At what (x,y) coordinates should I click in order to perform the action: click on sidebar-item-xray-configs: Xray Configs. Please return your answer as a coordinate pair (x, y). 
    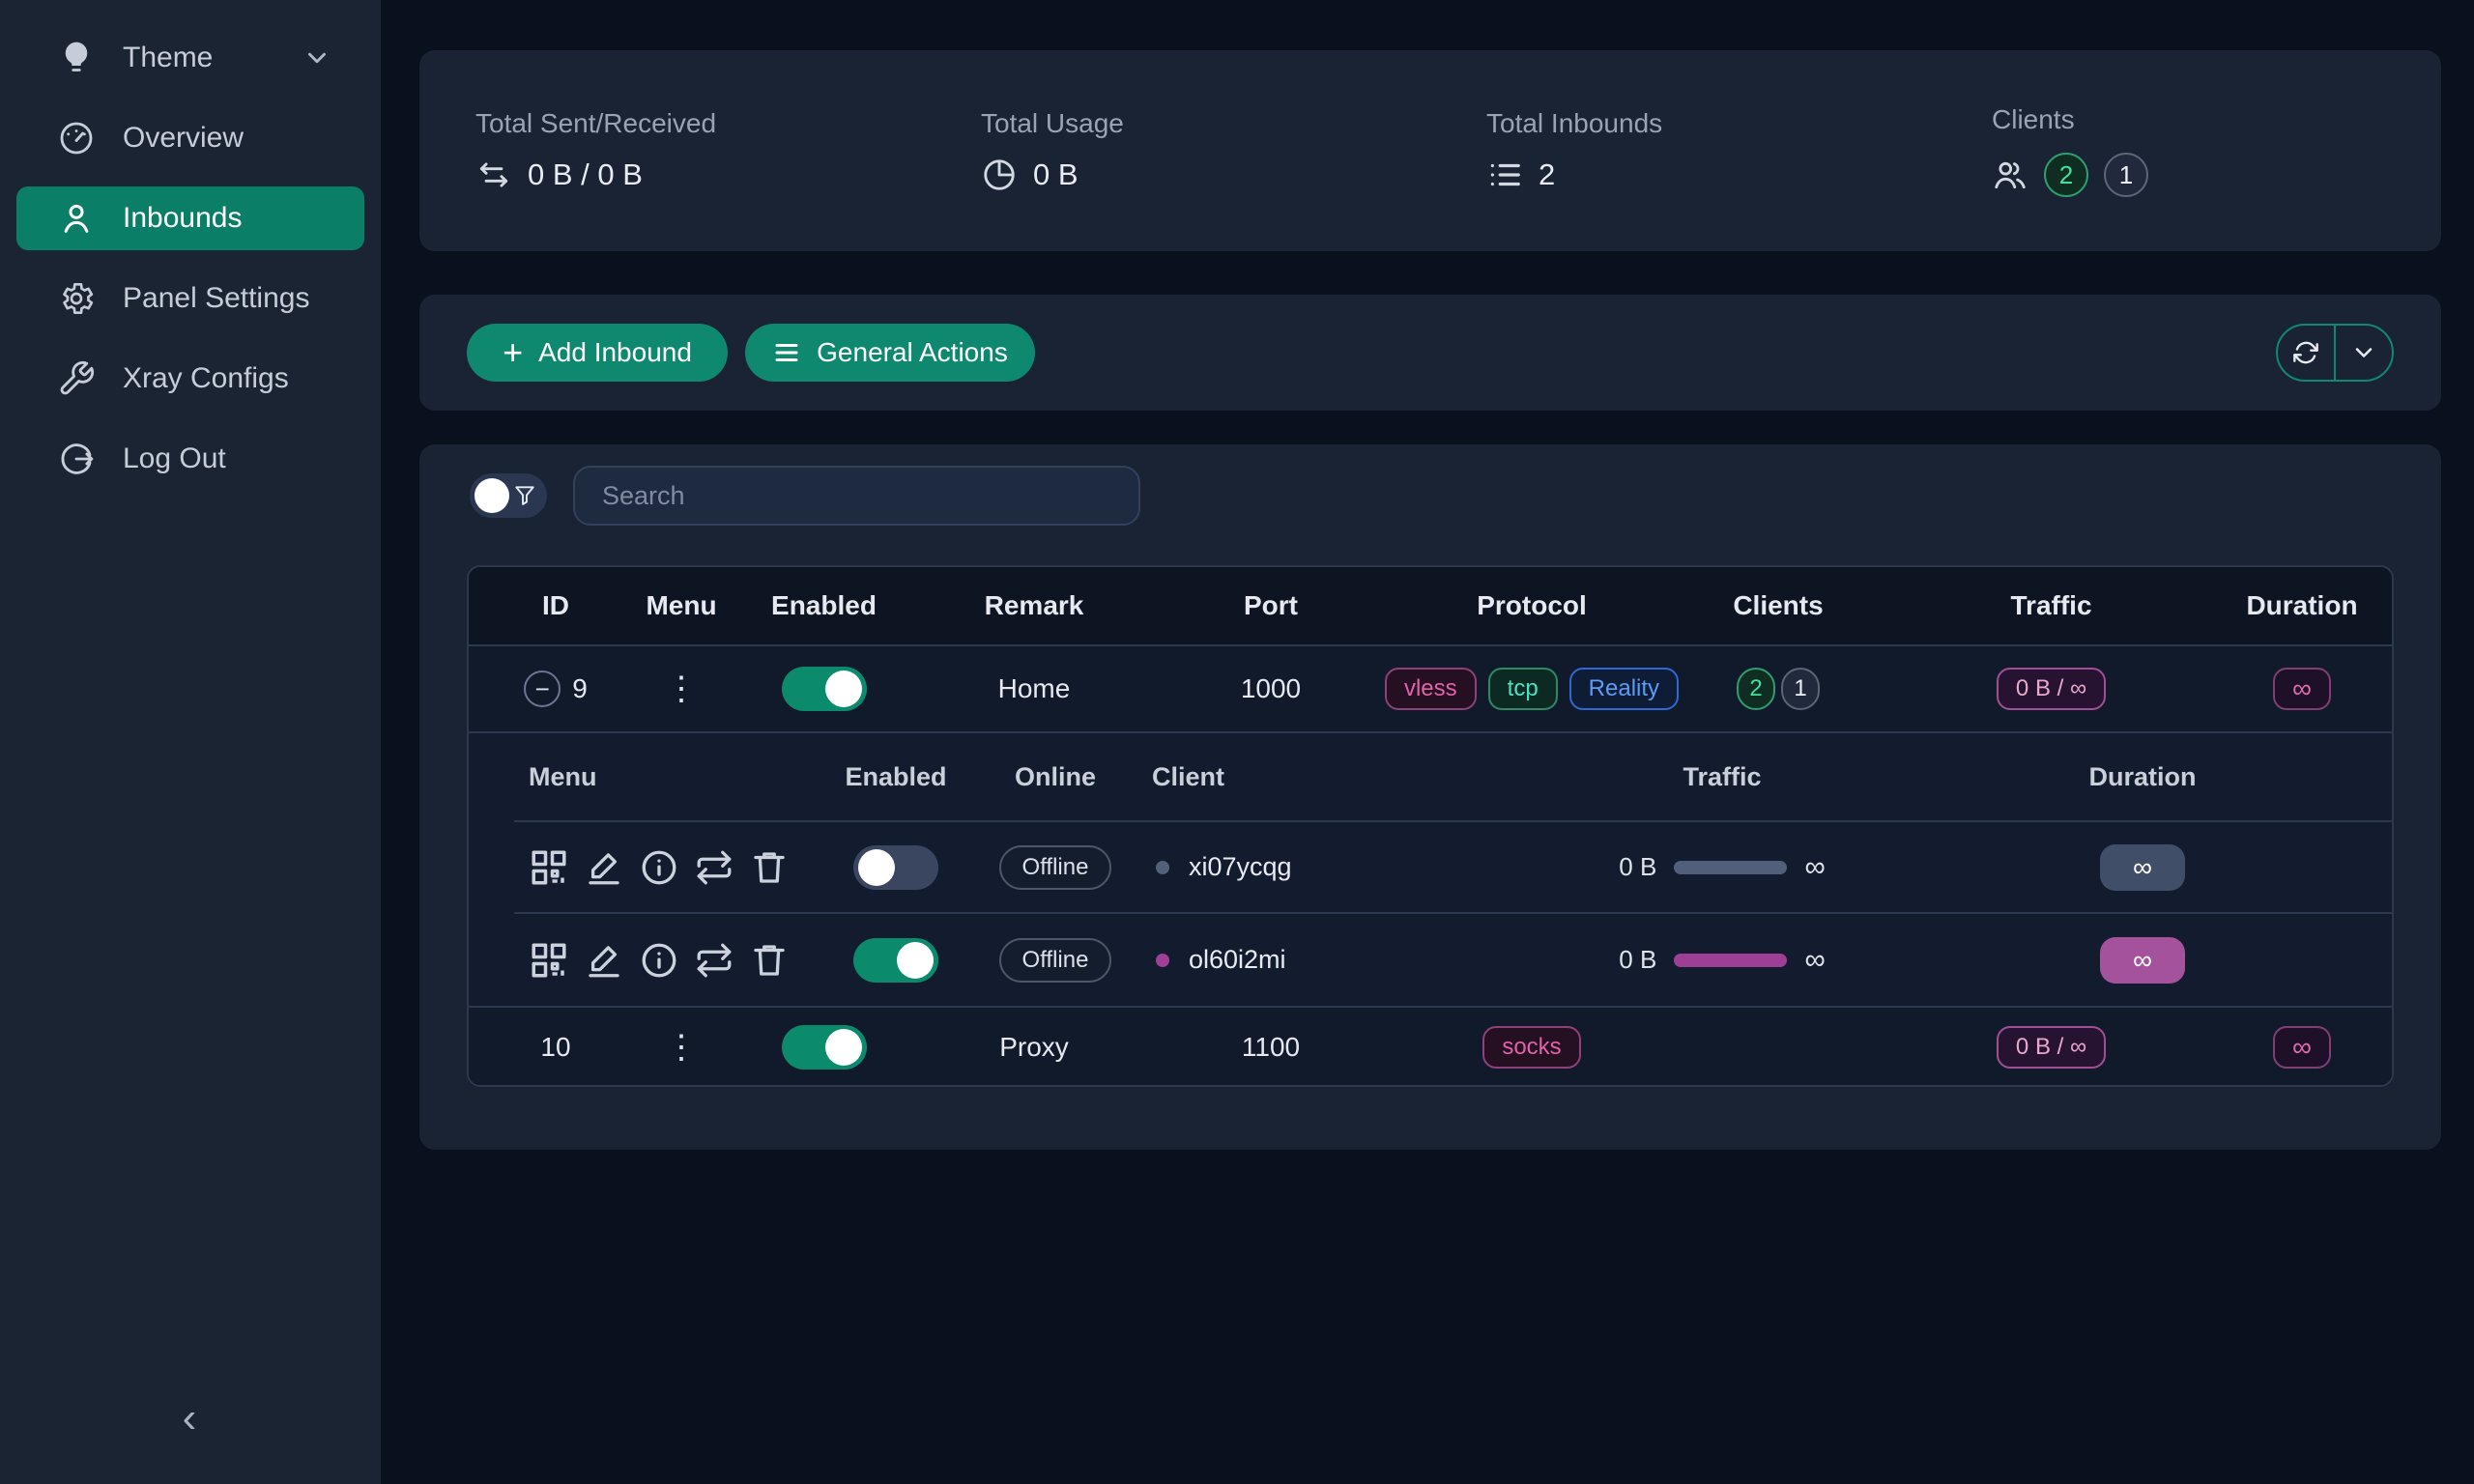
    Looking at the image, I should click on (190, 379).